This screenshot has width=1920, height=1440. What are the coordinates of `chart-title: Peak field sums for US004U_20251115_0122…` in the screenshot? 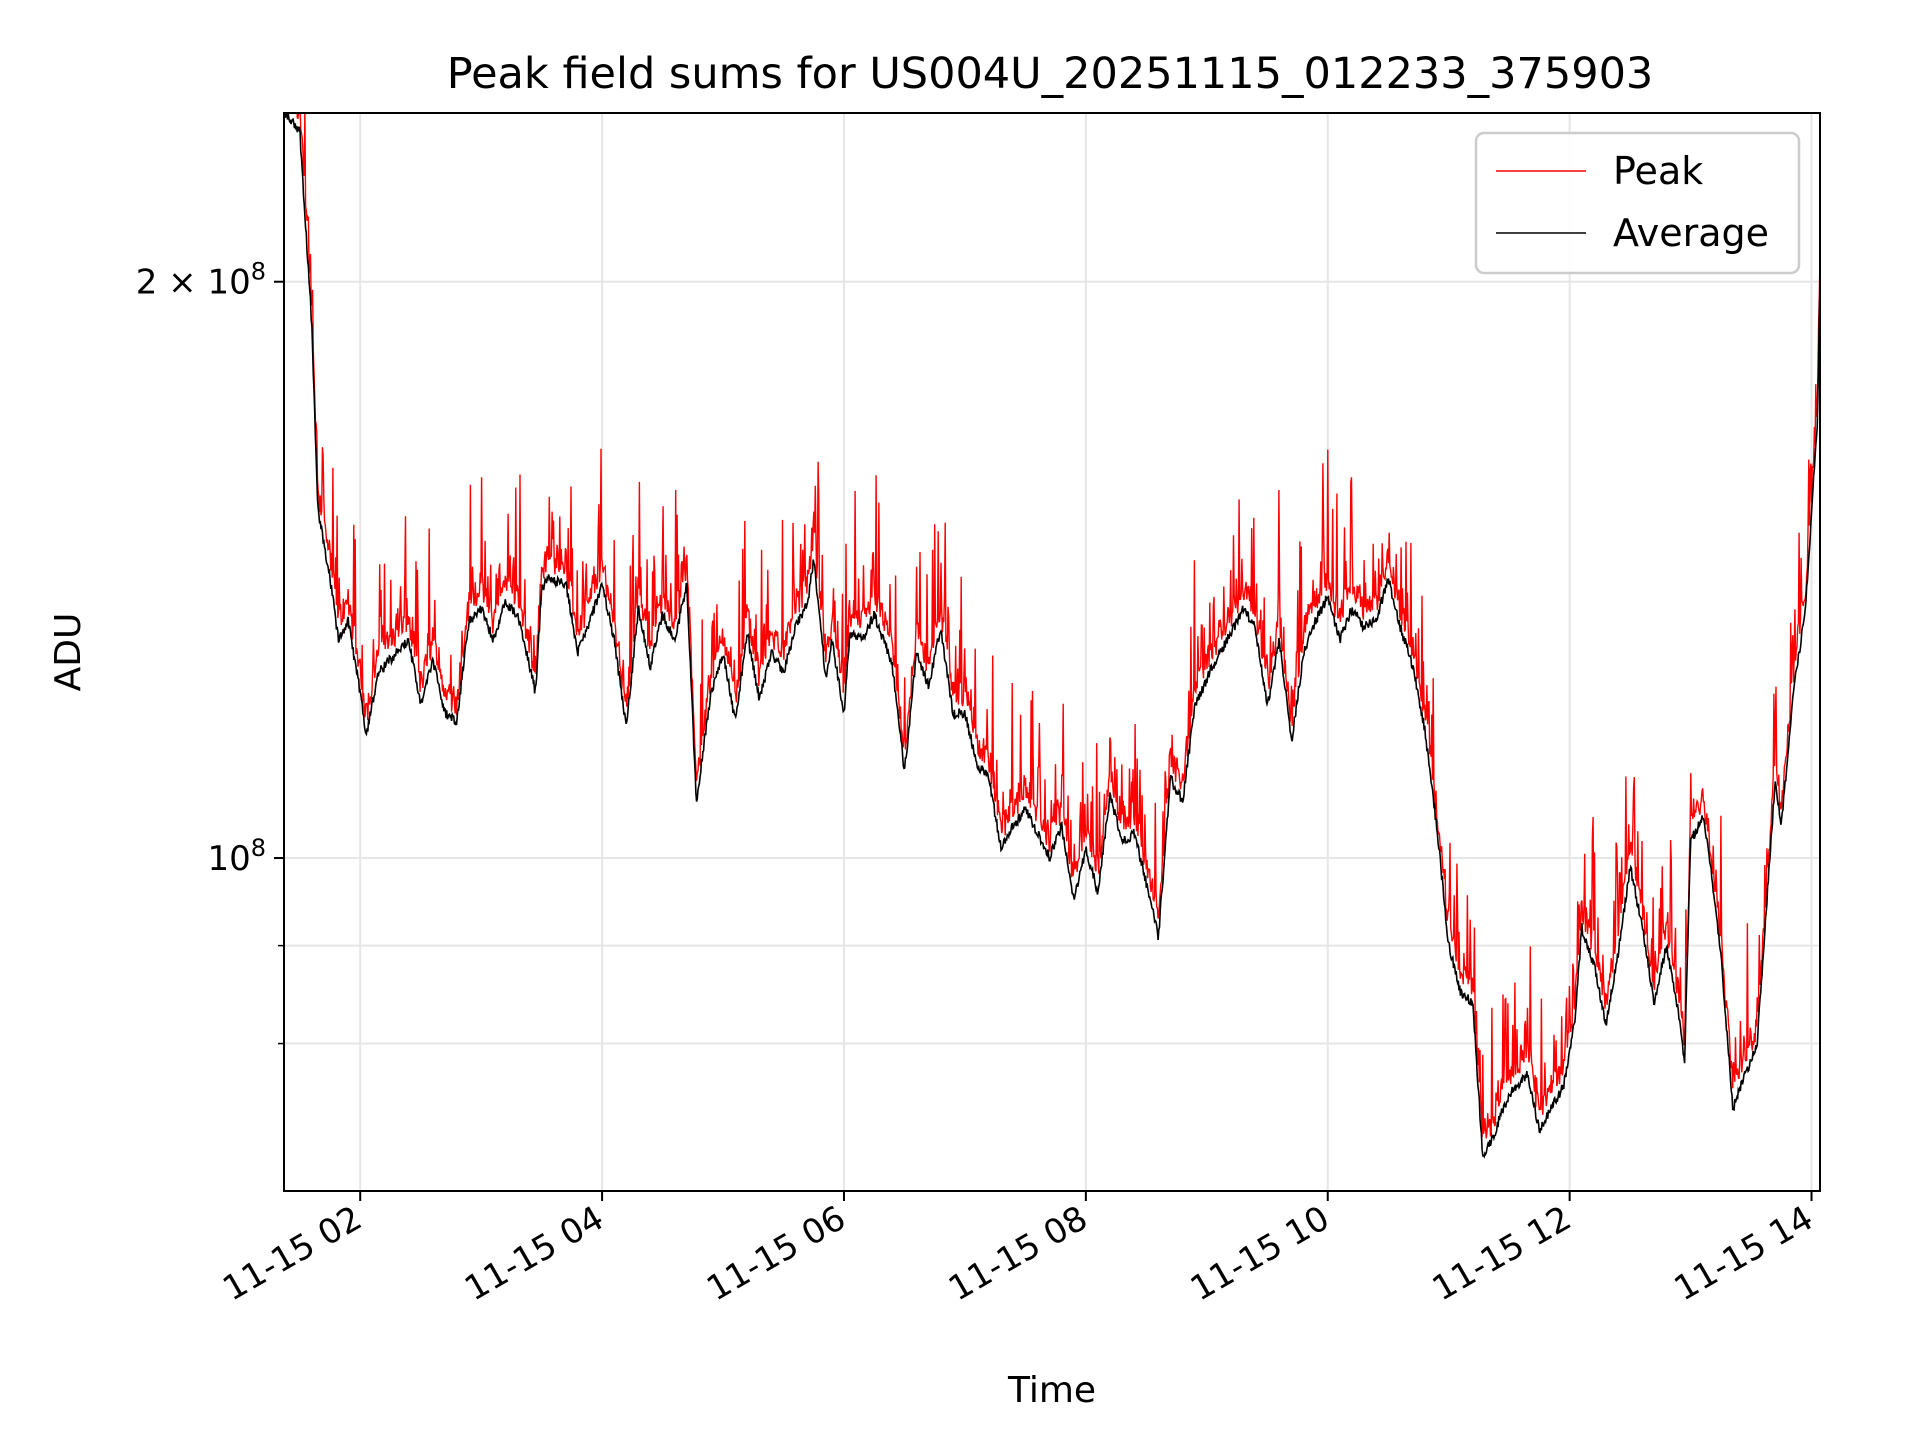 It's located at (1050, 74).